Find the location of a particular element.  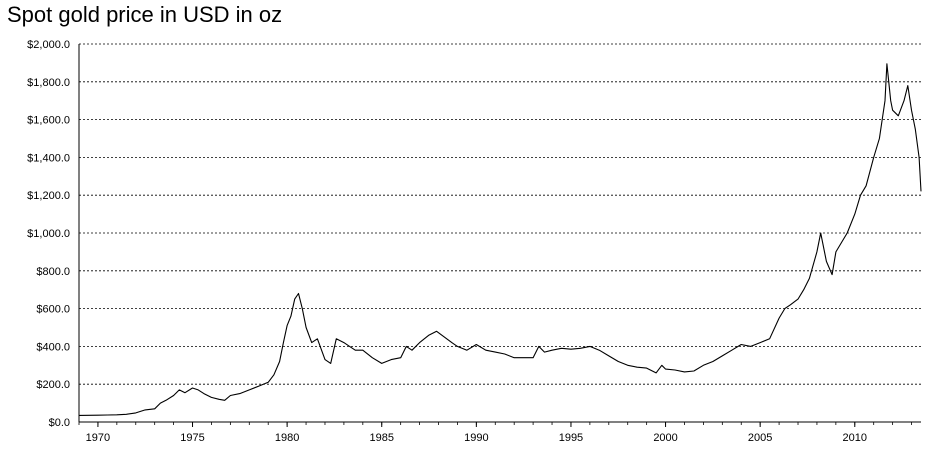

y-tick-label: $0.0 is located at coordinates (59, 423).